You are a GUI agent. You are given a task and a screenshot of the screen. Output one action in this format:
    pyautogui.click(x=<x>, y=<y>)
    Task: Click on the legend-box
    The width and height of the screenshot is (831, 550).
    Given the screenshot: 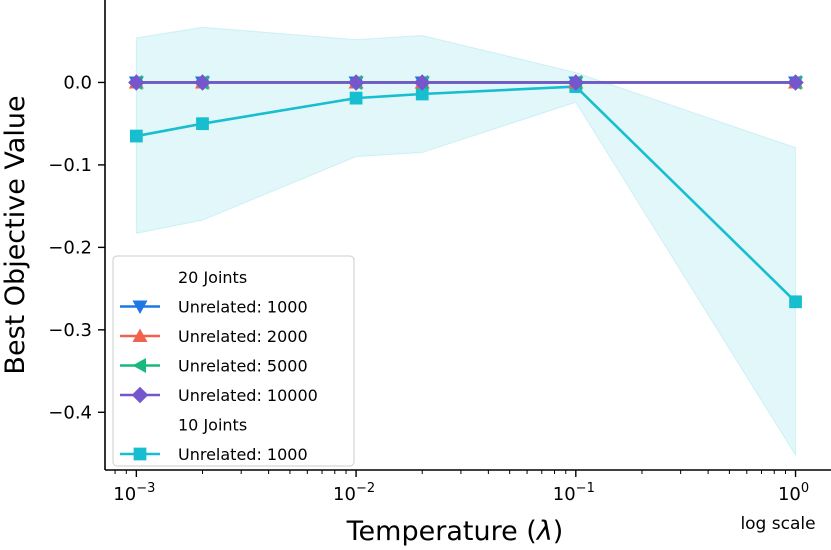 What is the action you would take?
    pyautogui.click(x=233, y=361)
    